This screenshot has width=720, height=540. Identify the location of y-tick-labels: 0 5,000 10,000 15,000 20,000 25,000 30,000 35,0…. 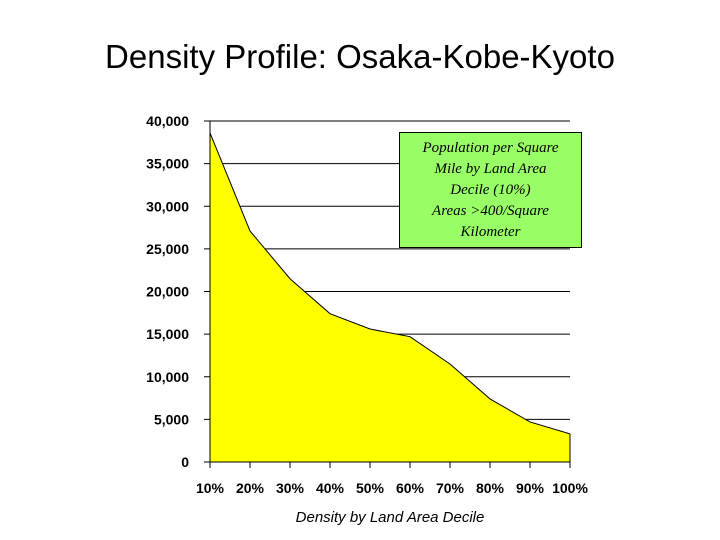
(167, 291).